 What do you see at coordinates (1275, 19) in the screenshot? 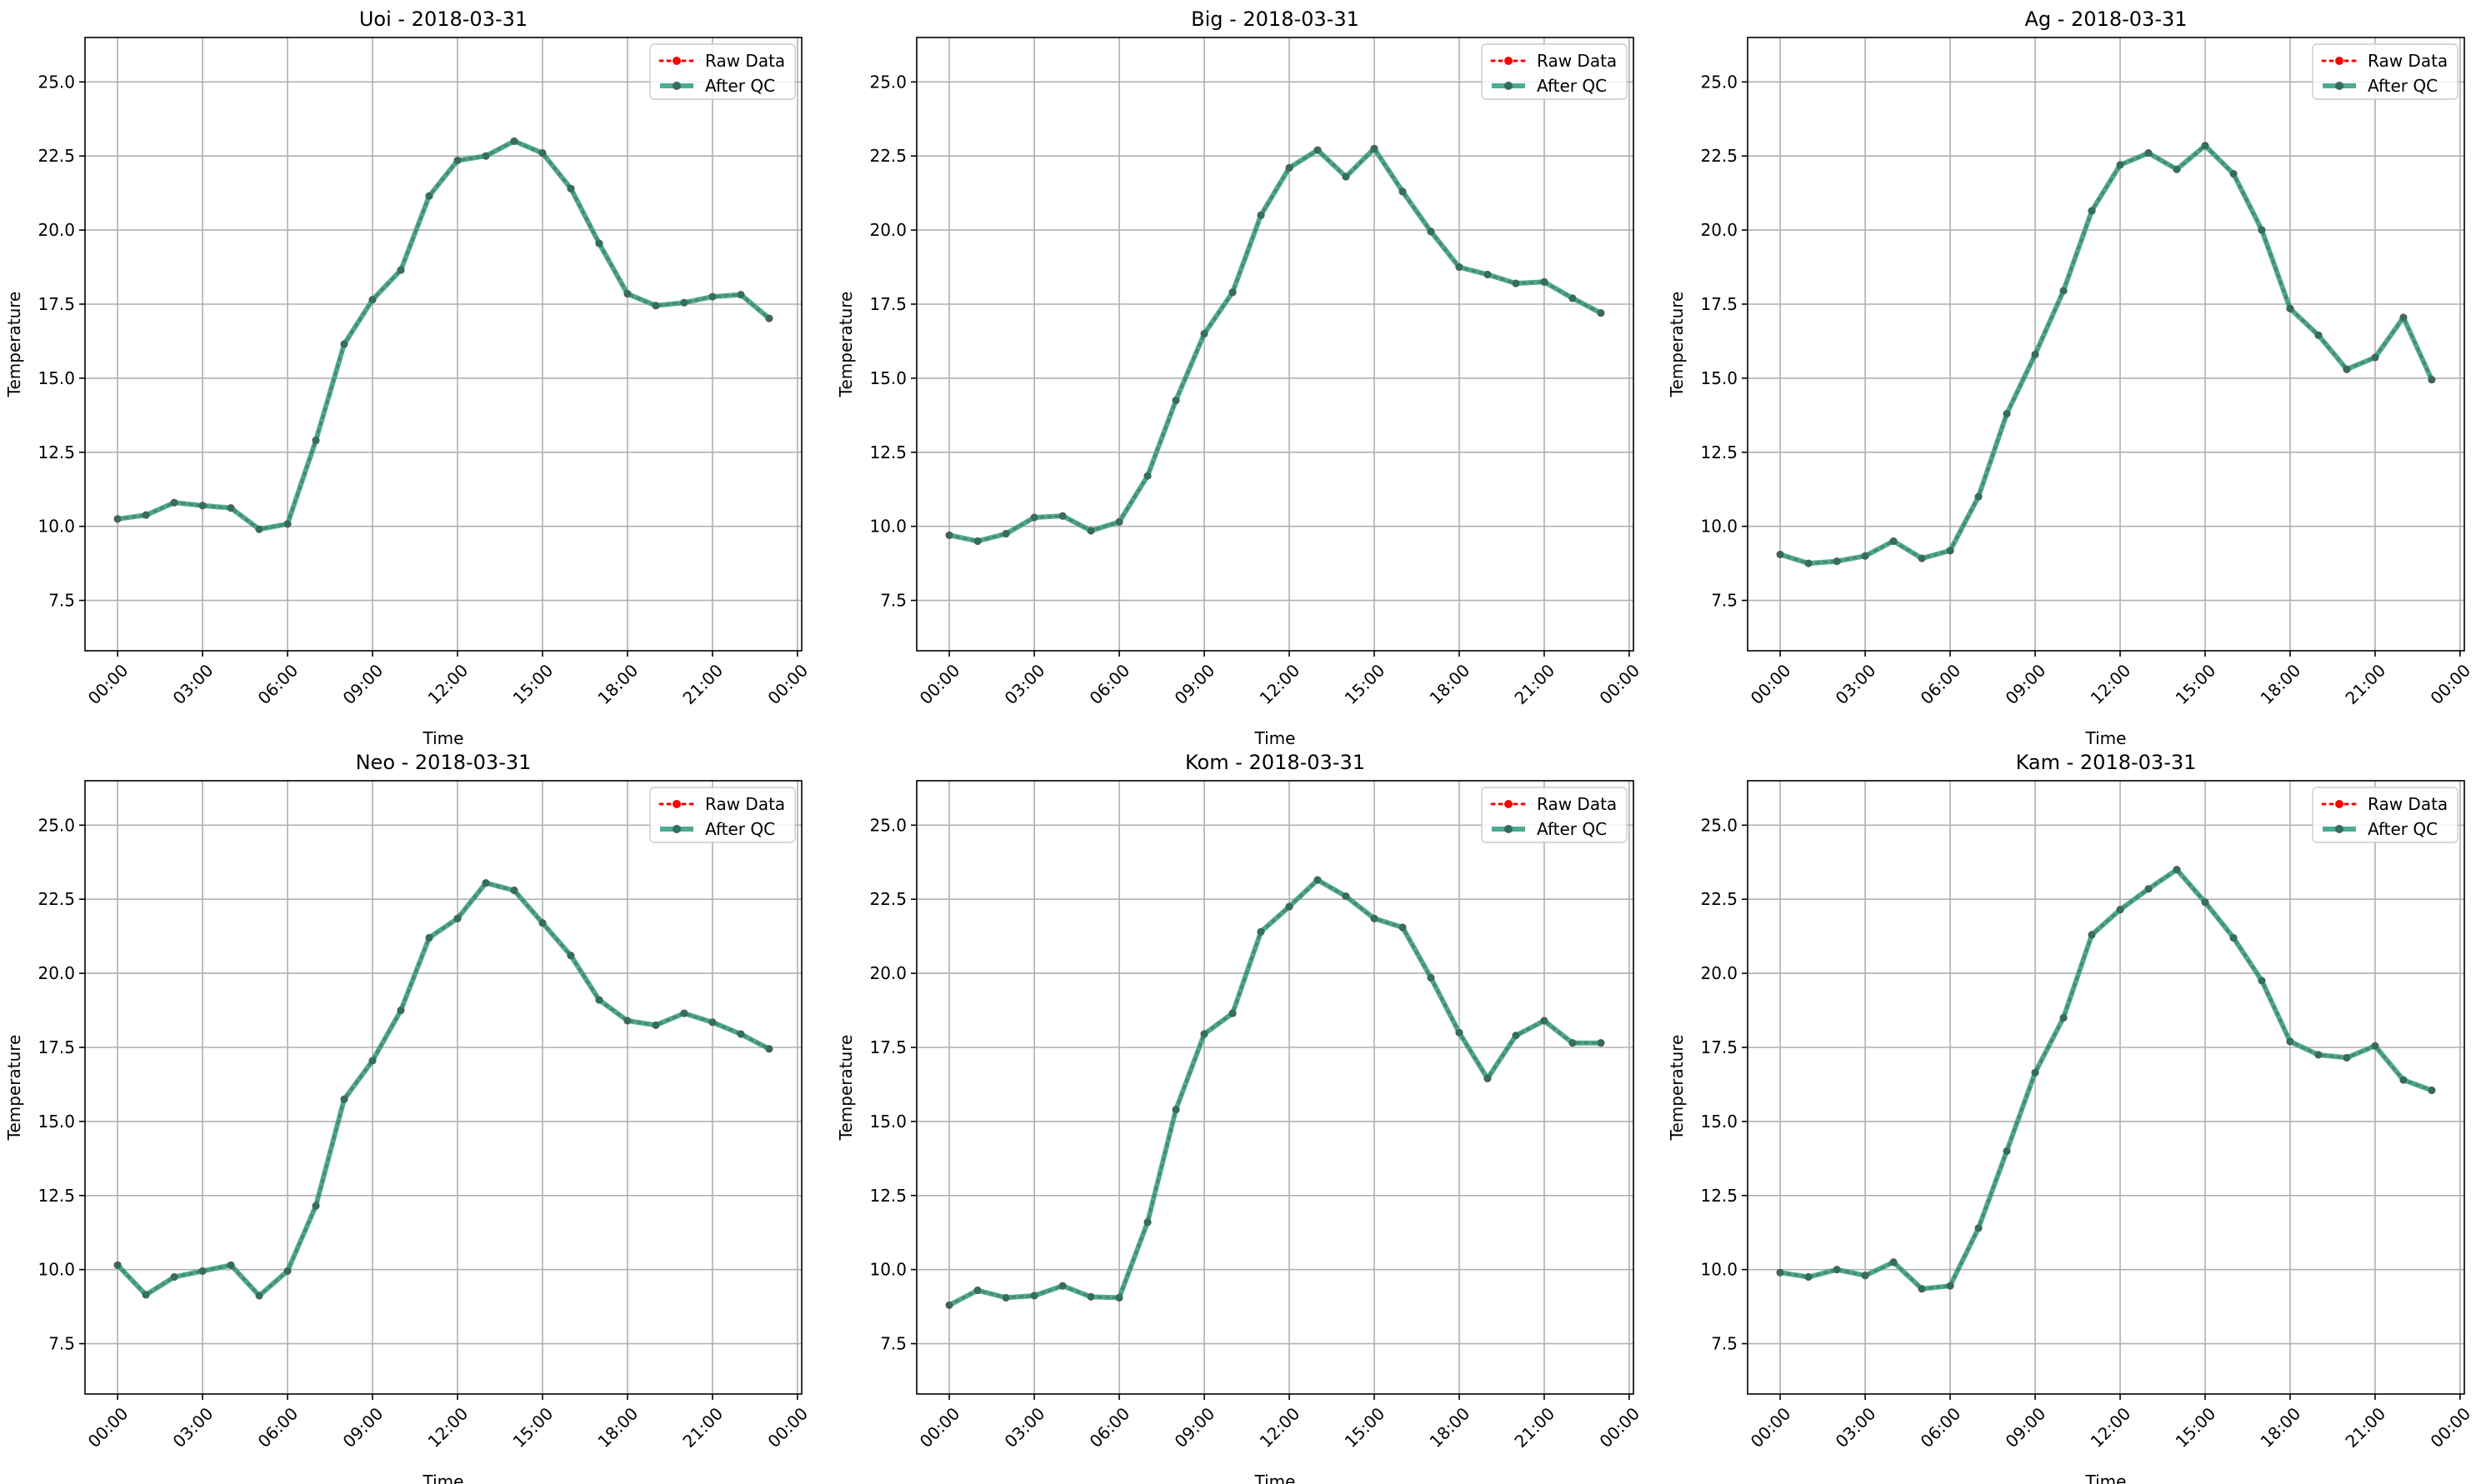
I see `subplot-title: Big - 2018-03-31` at bounding box center [1275, 19].